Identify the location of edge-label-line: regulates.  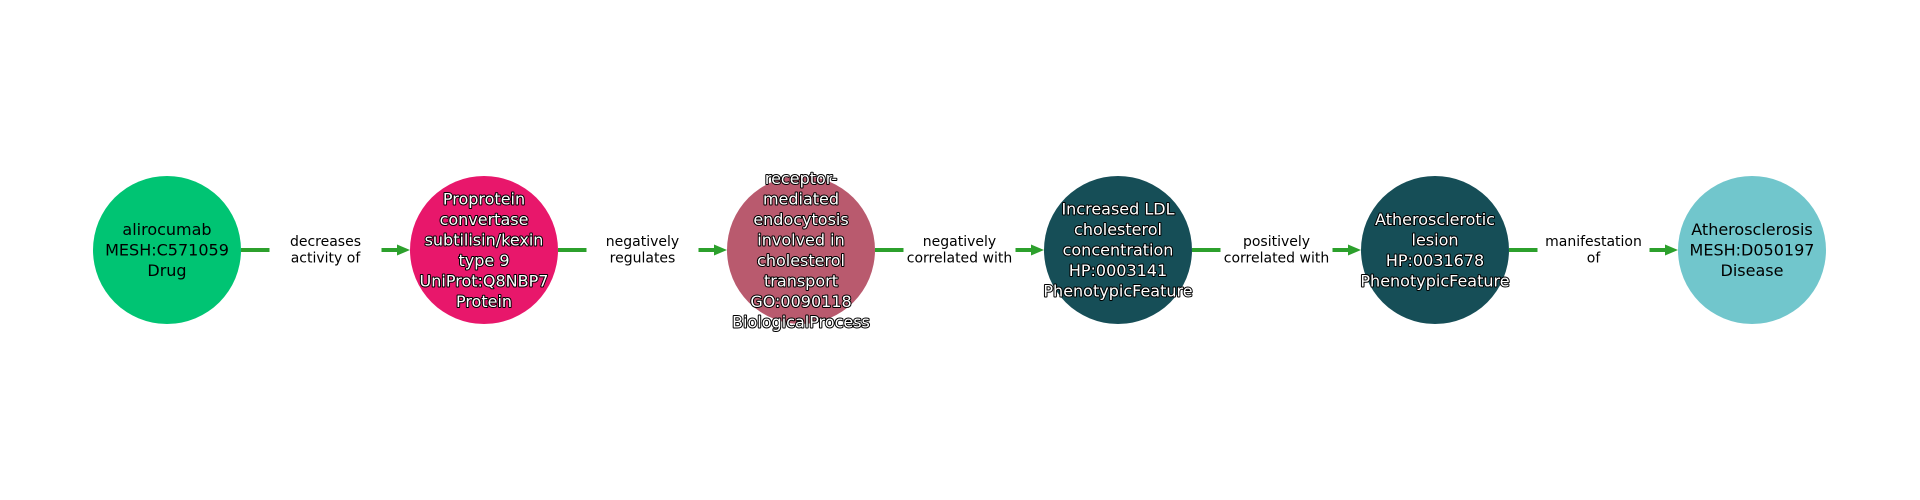
(643, 258).